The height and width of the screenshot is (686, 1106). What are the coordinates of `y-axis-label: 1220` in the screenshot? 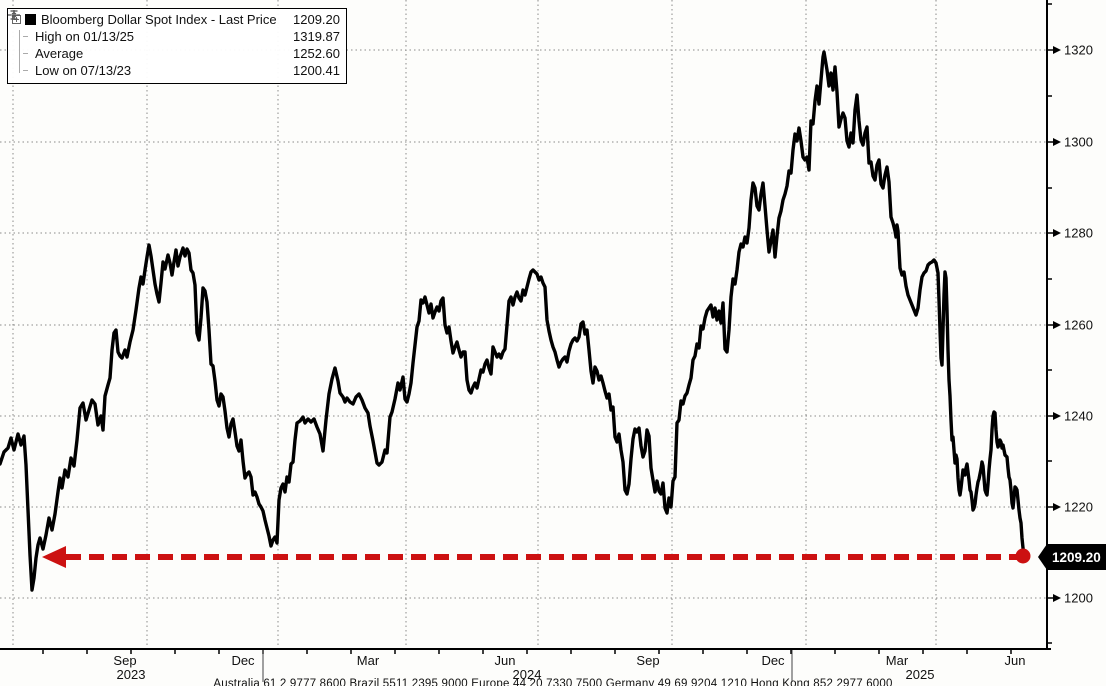 It's located at (1078, 507).